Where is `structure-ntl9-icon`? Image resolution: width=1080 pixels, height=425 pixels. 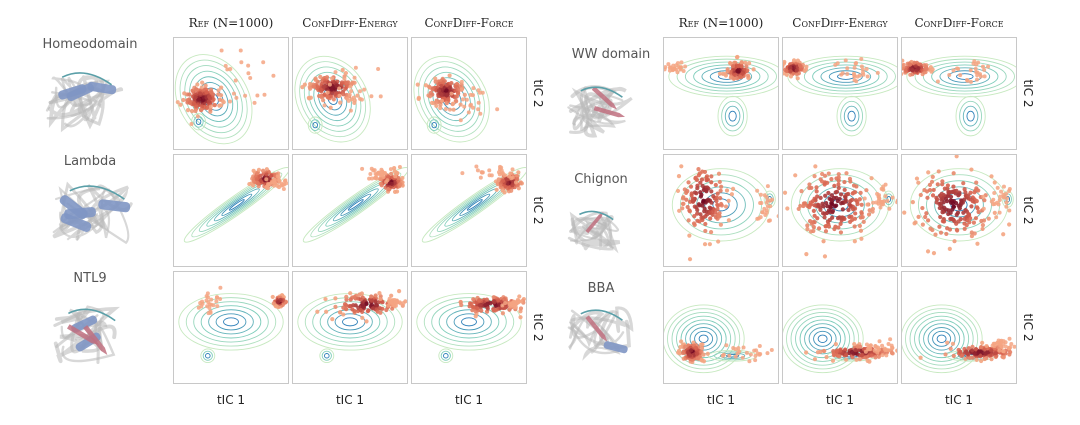 structure-ntl9-icon is located at coordinates (87, 334).